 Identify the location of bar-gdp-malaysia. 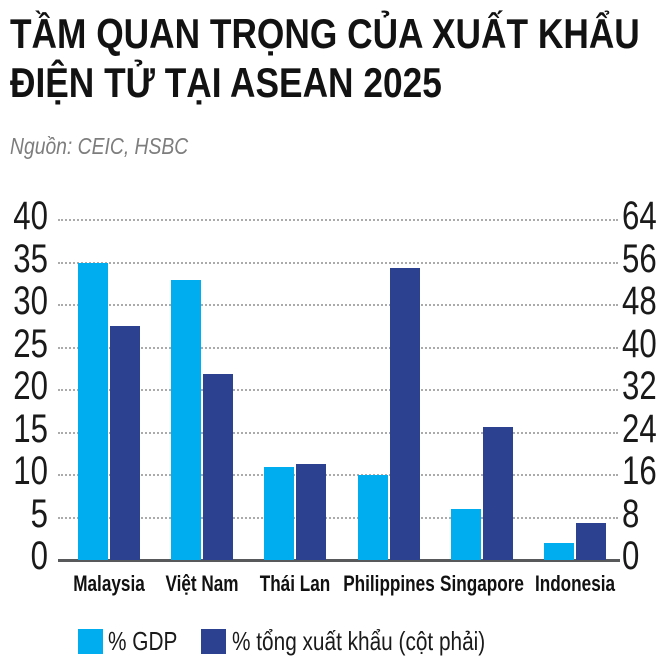
(92, 411).